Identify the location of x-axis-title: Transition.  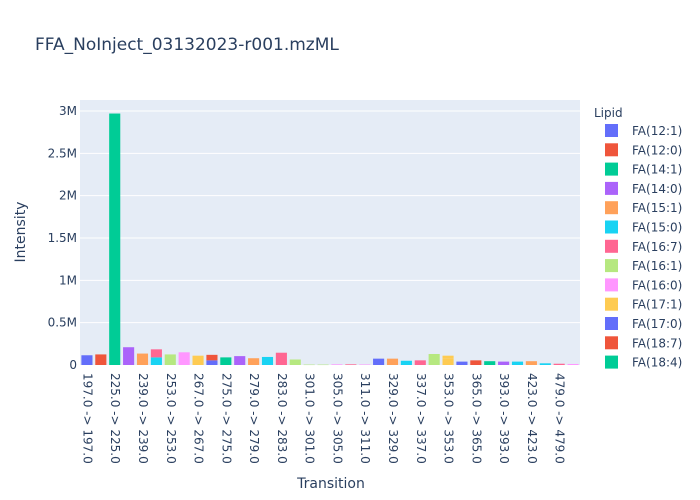
(330, 484).